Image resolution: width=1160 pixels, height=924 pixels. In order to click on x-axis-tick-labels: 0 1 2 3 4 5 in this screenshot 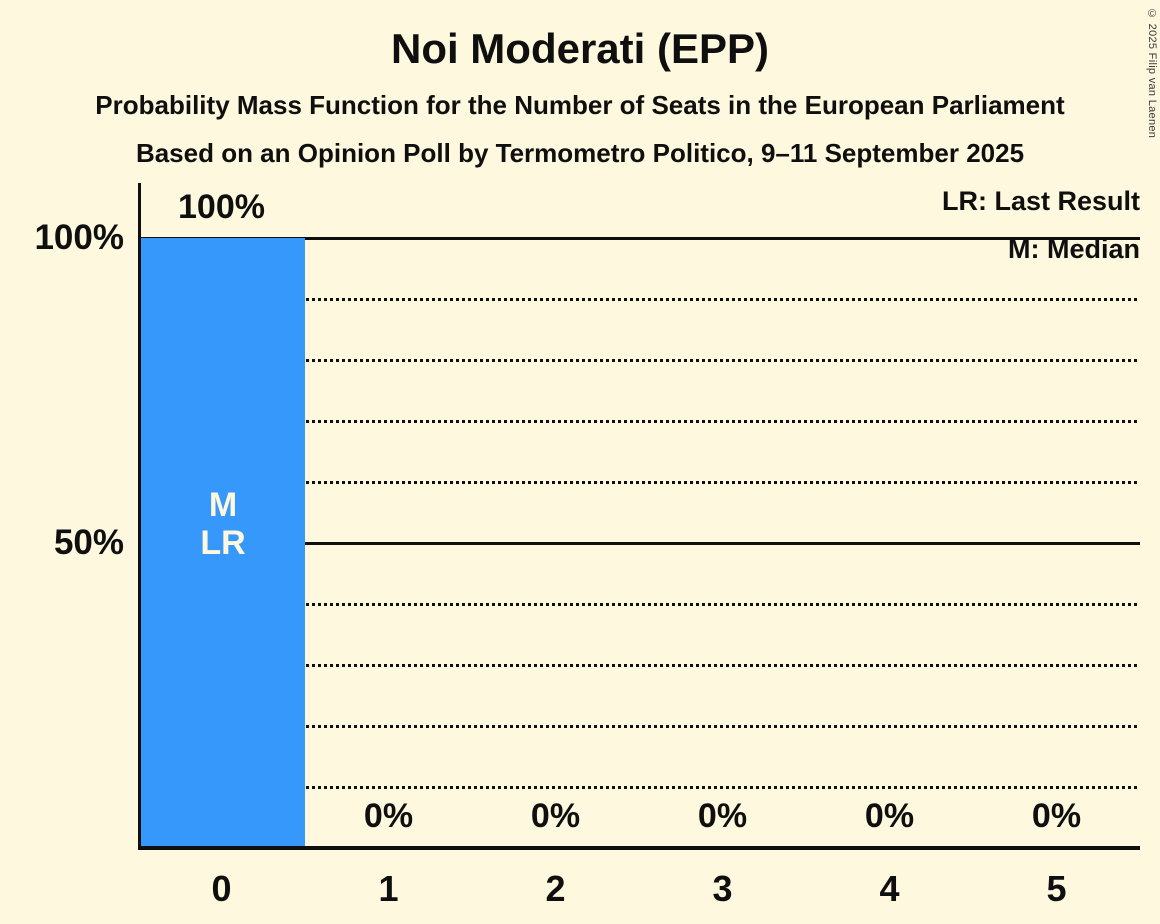, I will do `click(639, 889)`.